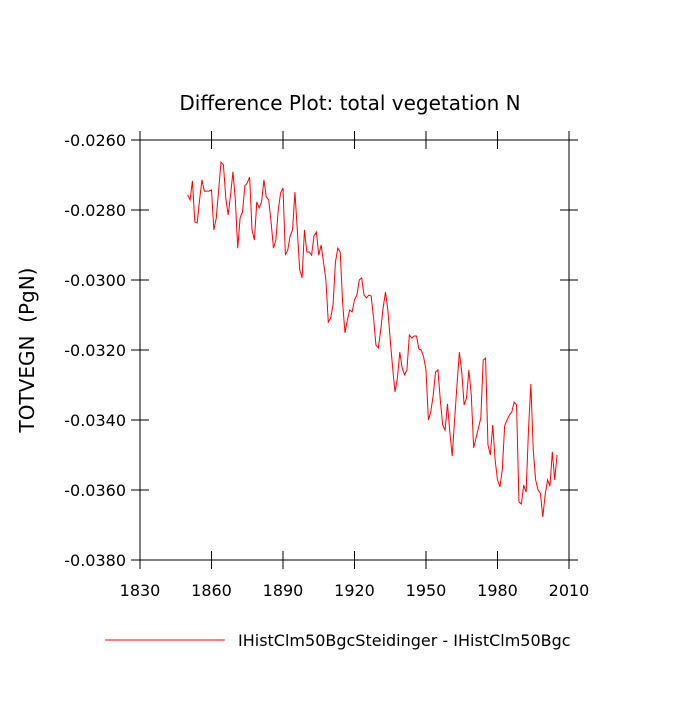 The height and width of the screenshot is (704, 700). I want to click on x-tick-label: 1950, so click(426, 590).